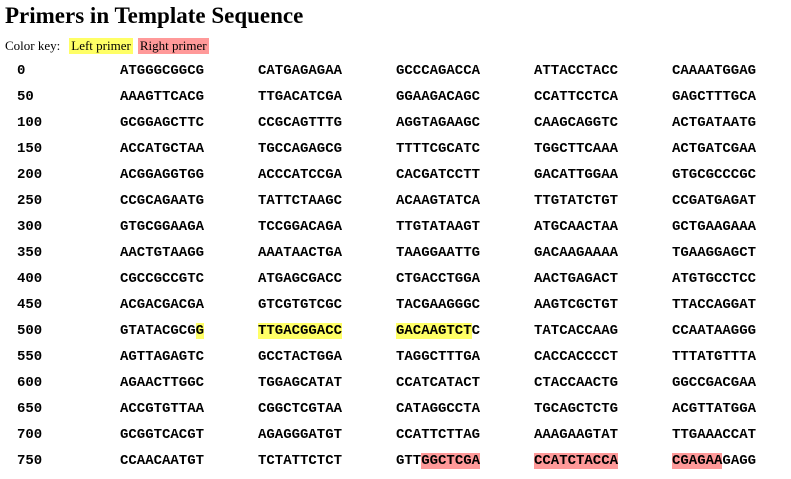  What do you see at coordinates (162, 331) in the screenshot?
I see `sequence-block-chunk: GTATACGCGG` at bounding box center [162, 331].